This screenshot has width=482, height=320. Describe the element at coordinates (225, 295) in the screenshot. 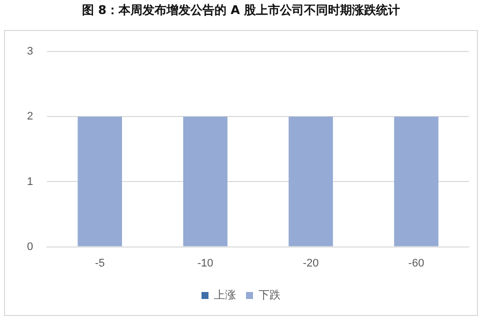

I see `legend-label: 上涨` at that location.